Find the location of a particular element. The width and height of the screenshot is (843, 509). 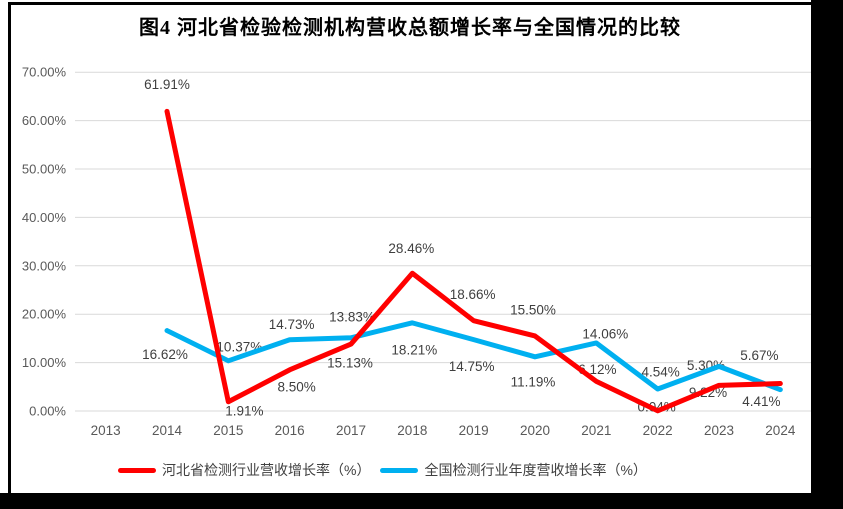

chart-frame-left-border is located at coordinates (9, 247).